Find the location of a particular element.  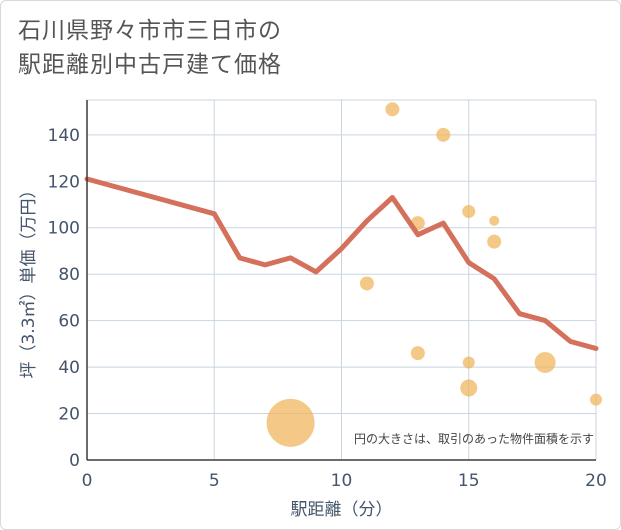

y-tick-label-40: 40 is located at coordinates (69, 368).